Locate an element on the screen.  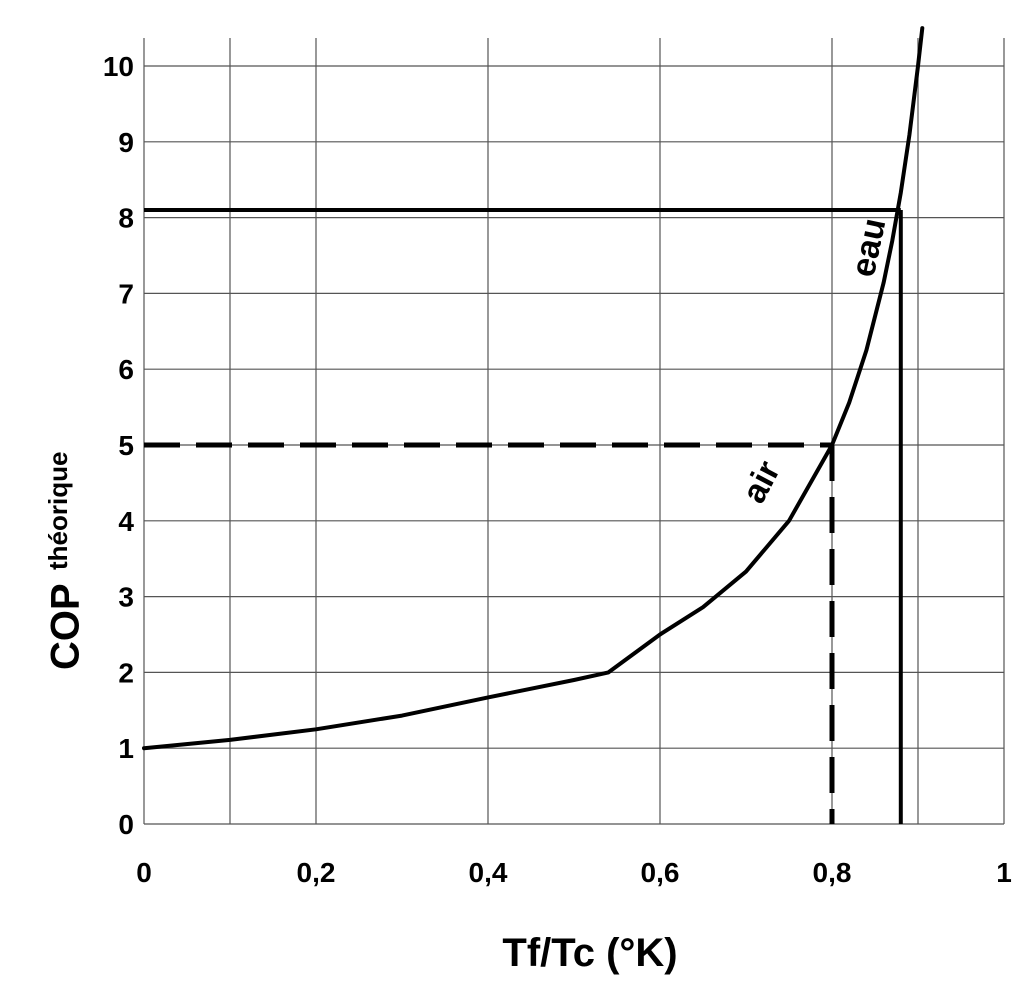
y-tick-label: 10 is located at coordinates (118, 66).